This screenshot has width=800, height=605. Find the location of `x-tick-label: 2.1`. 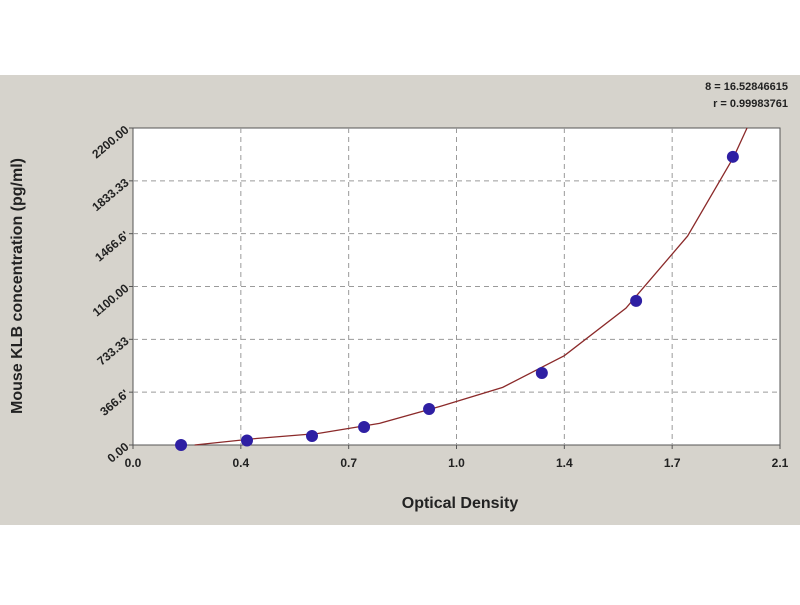

x-tick-label: 2.1 is located at coordinates (780, 463).